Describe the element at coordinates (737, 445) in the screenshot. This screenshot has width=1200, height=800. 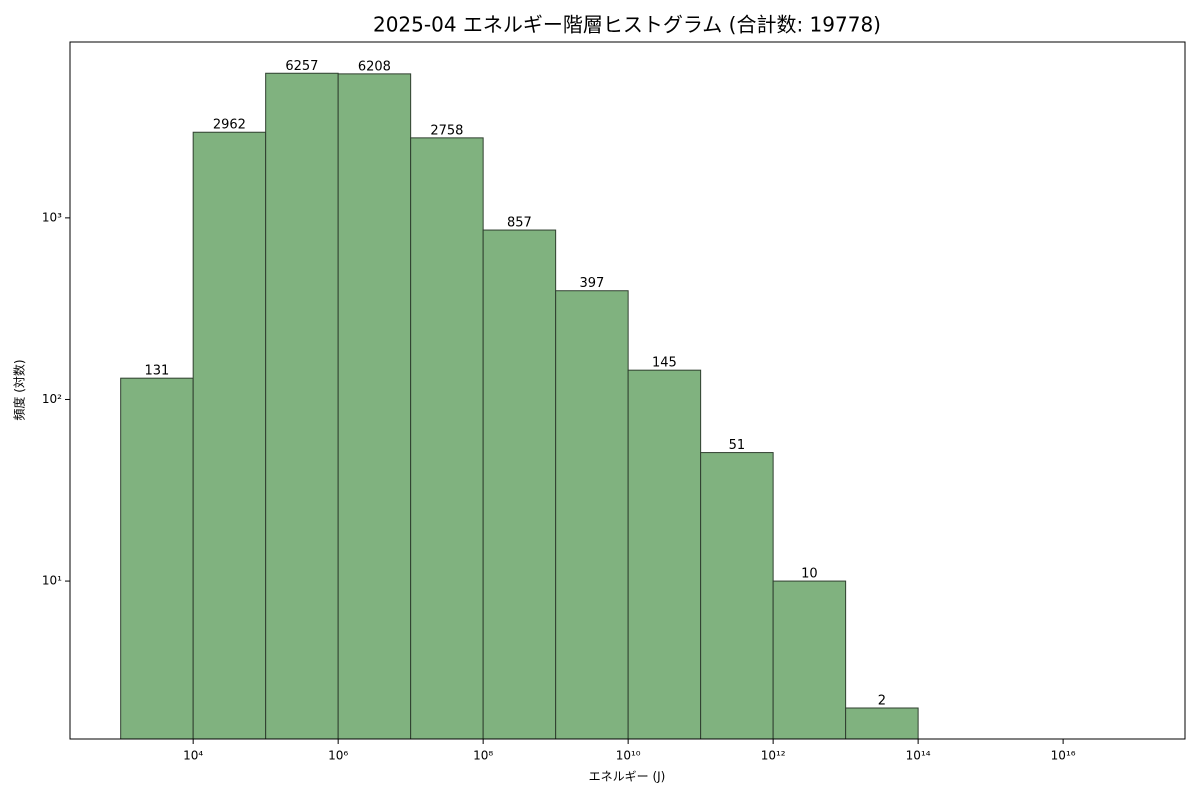
I see `value-label: 51` at that location.